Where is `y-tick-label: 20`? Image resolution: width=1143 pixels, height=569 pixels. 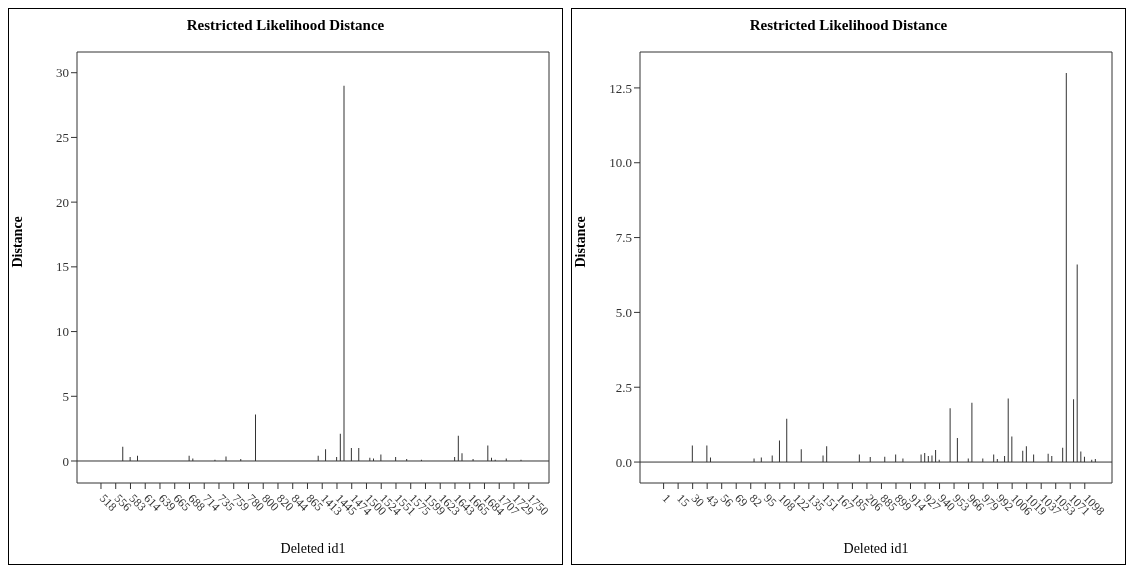
y-tick-label: 20 is located at coordinates (62, 202).